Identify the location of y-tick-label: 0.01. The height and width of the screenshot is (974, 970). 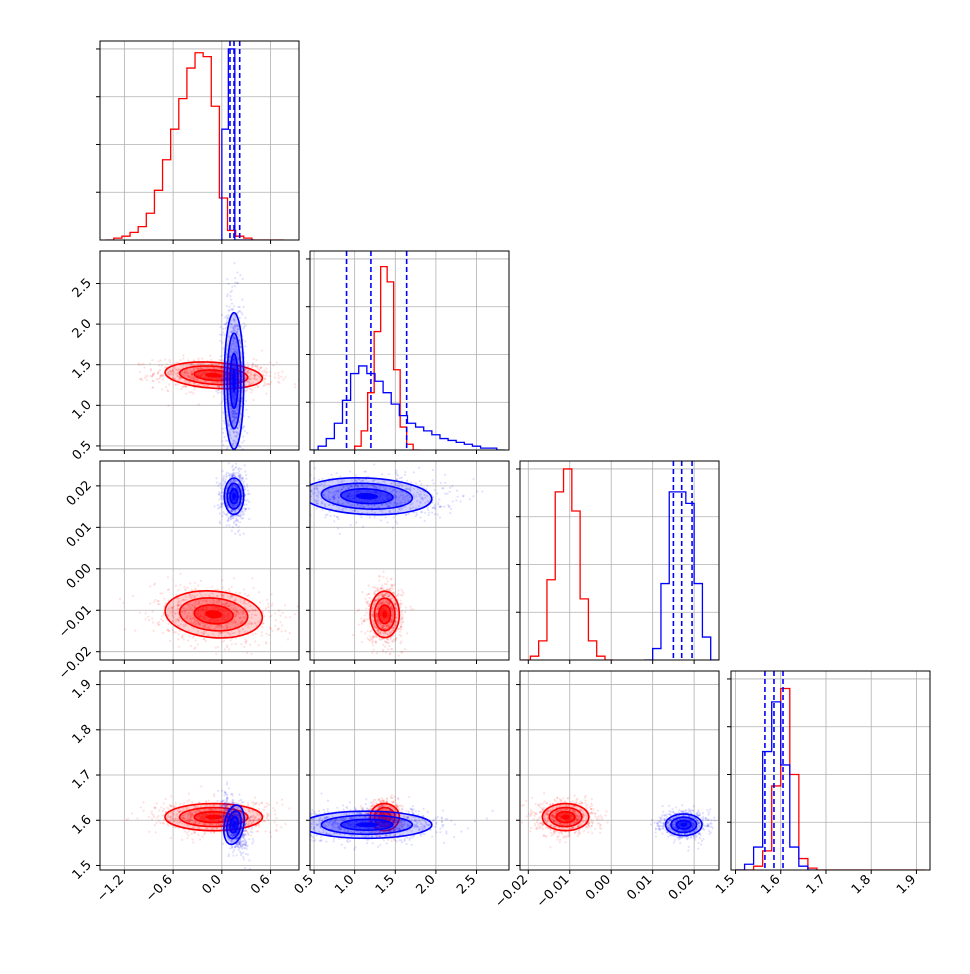
(79, 535).